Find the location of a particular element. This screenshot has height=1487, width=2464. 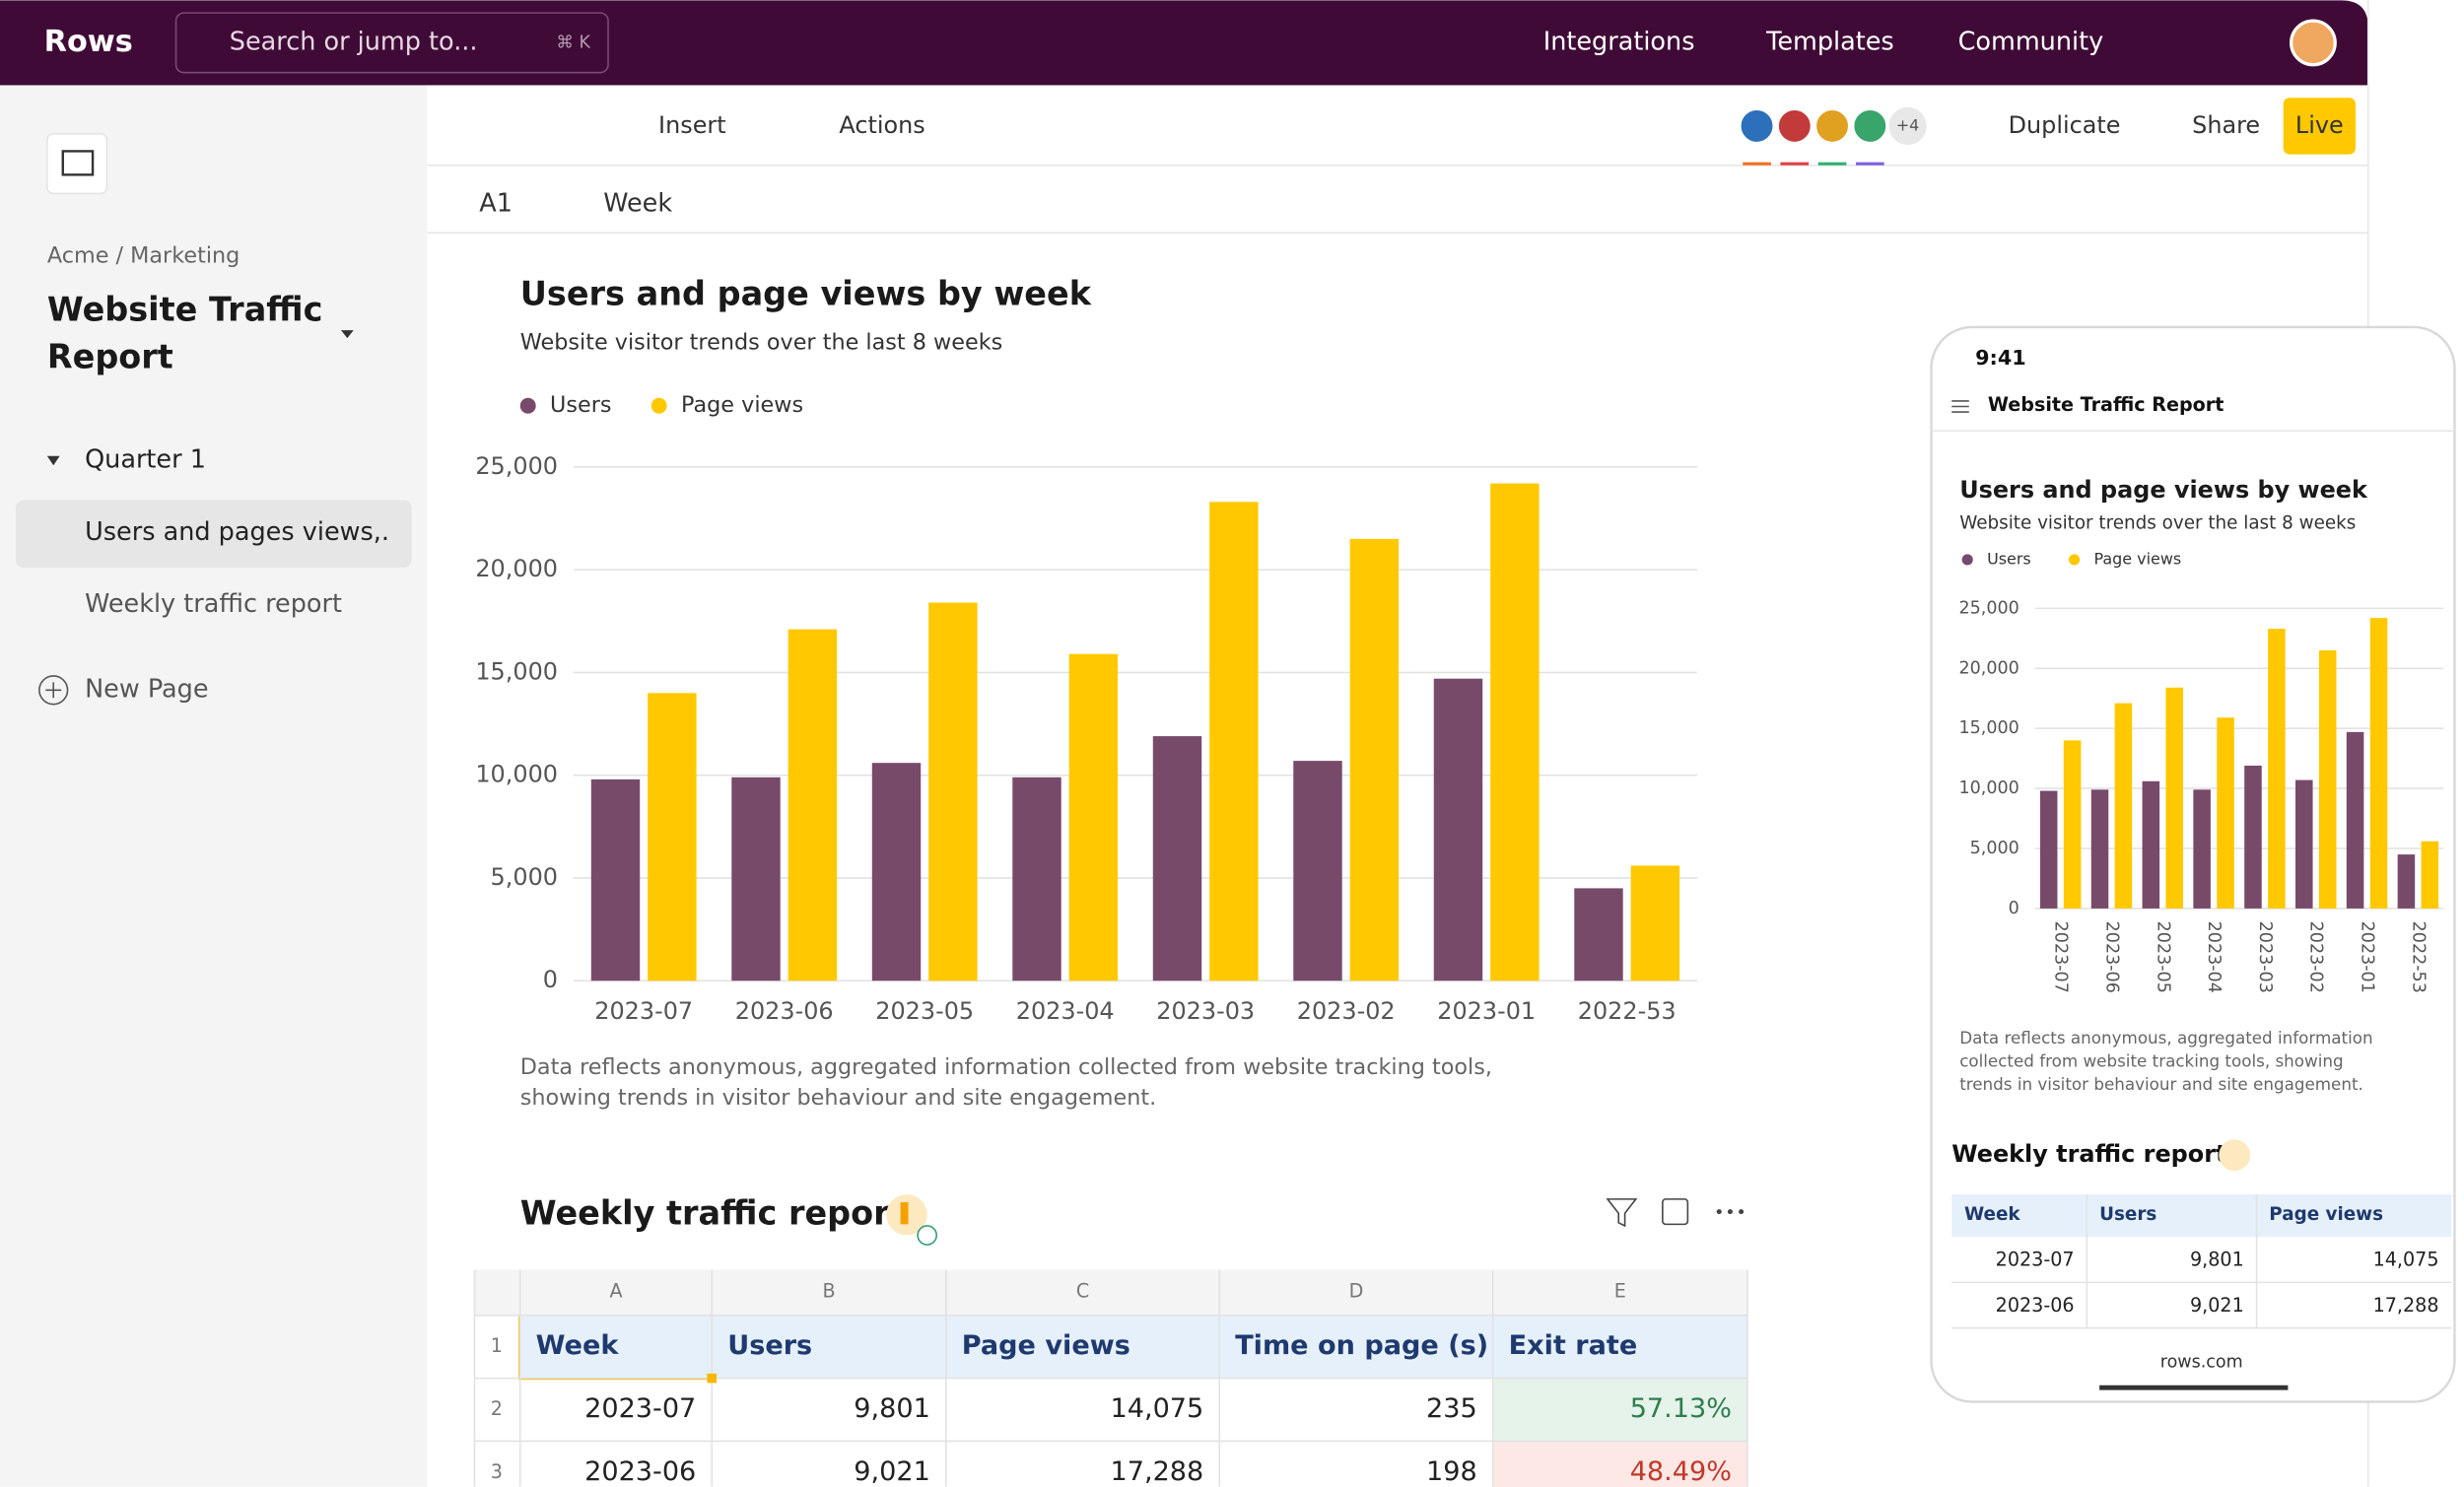

chart-title: Users and page views by week is located at coordinates (806, 294).